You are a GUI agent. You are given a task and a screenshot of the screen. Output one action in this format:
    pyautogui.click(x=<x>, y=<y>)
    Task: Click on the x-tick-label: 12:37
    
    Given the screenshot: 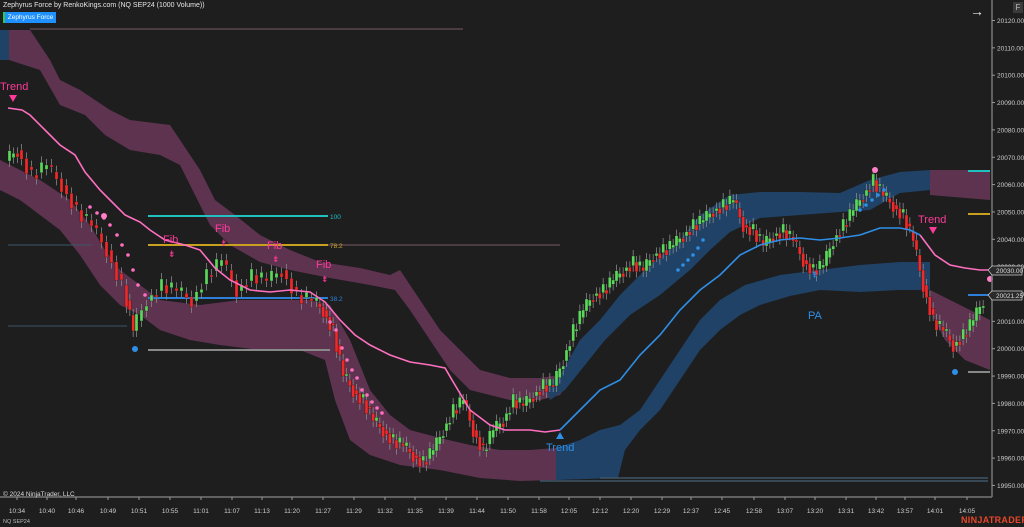 What is the action you would take?
    pyautogui.click(x=691, y=511)
    